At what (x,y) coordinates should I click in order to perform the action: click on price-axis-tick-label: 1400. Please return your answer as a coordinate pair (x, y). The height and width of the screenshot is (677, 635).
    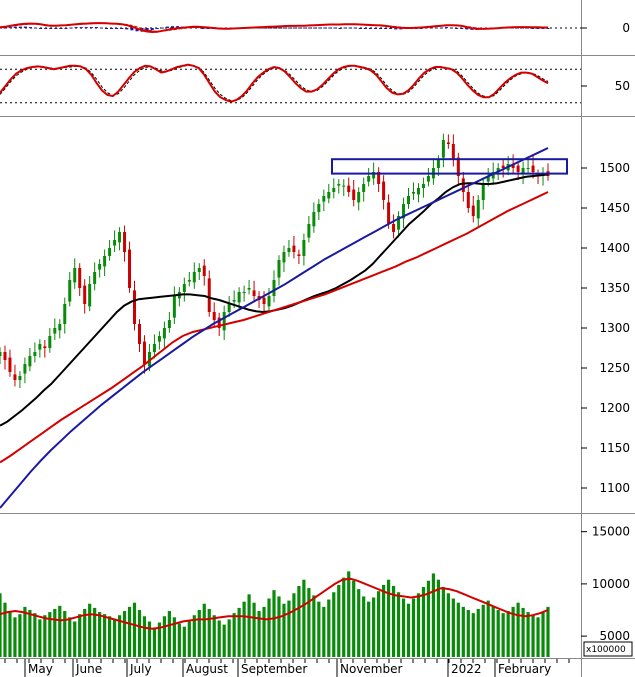
    Looking at the image, I should click on (614, 248).